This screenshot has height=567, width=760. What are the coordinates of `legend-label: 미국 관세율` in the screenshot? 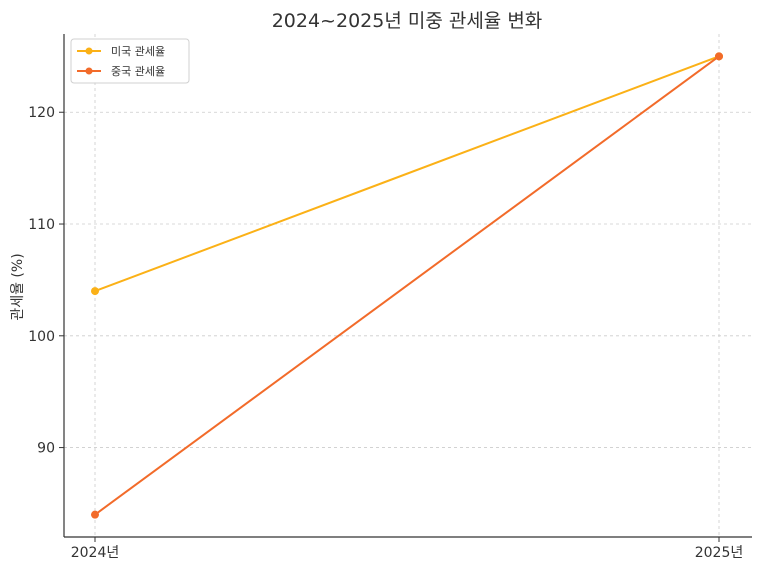 It's located at (138, 51).